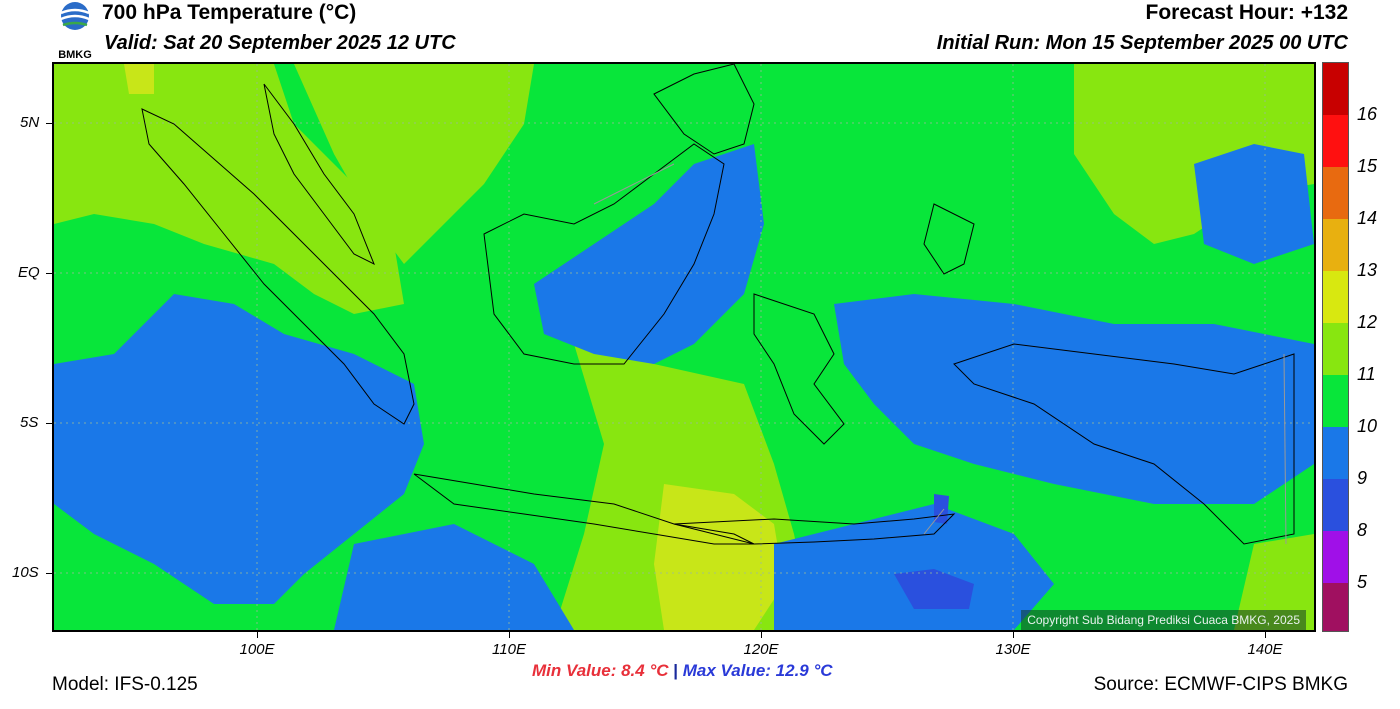 Image resolution: width=1400 pixels, height=709 pixels. What do you see at coordinates (125, 684) in the screenshot?
I see `model-label: Model: IFS-0.125` at bounding box center [125, 684].